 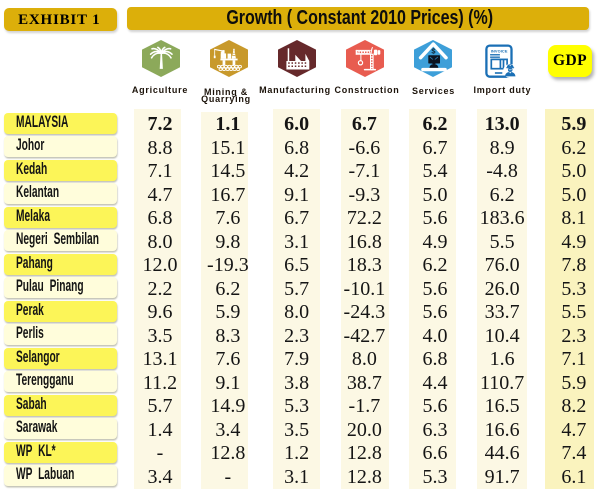 What do you see at coordinates (499, 50) in the screenshot?
I see `svg-text: INVOICE` at bounding box center [499, 50].